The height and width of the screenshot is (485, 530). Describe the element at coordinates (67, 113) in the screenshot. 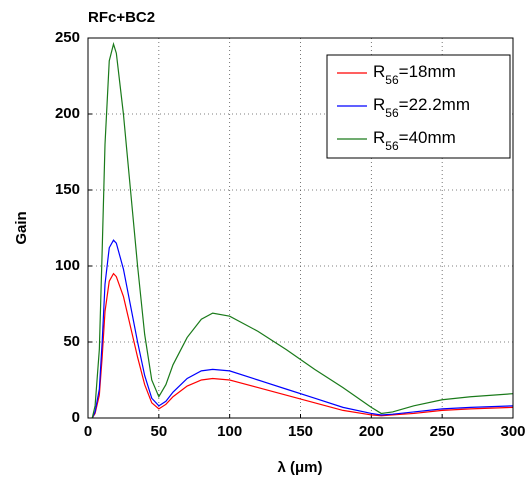

I see `y-tick-label: 200` at that location.